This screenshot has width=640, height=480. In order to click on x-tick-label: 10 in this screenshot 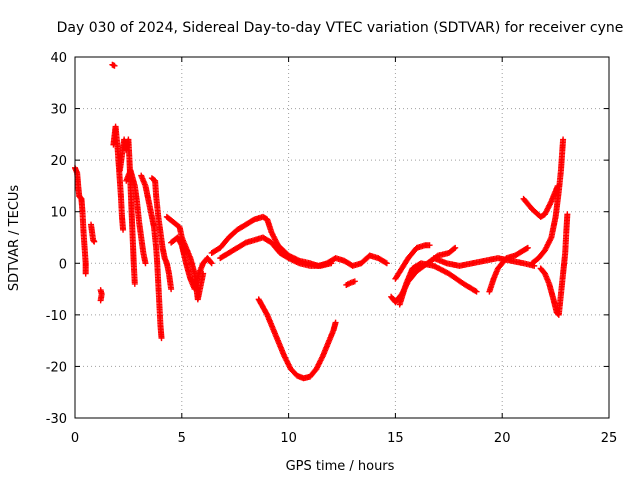, I will do `click(288, 438)`.